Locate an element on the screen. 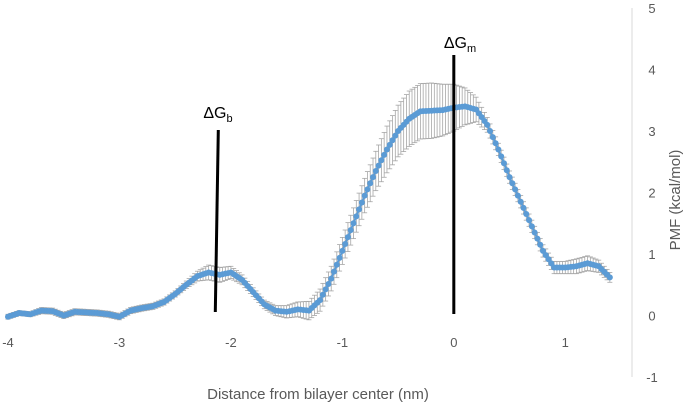  annotation-line is located at coordinates (216, 221).